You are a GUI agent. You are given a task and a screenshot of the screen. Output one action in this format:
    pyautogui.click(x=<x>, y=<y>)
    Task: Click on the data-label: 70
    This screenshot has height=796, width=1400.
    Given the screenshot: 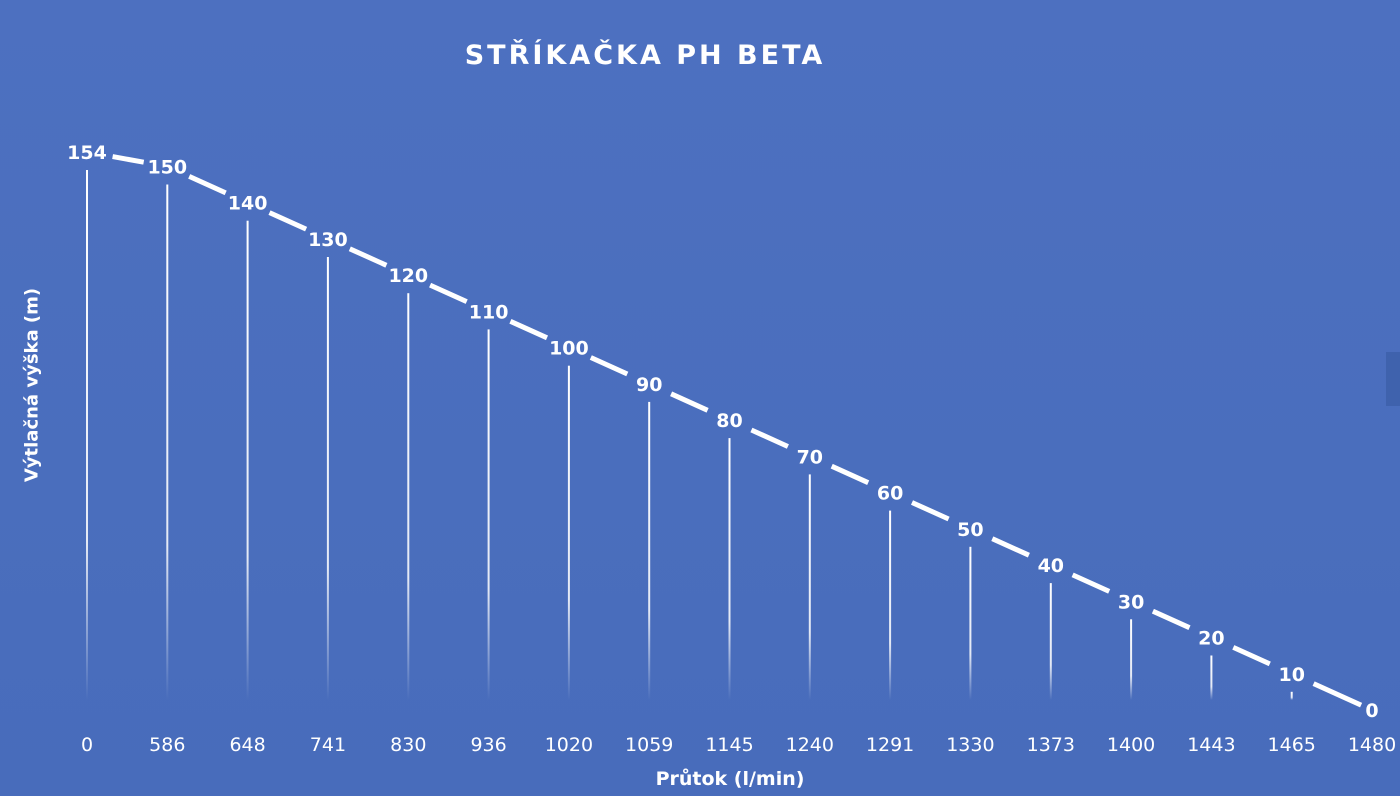 What is the action you would take?
    pyautogui.click(x=810, y=457)
    